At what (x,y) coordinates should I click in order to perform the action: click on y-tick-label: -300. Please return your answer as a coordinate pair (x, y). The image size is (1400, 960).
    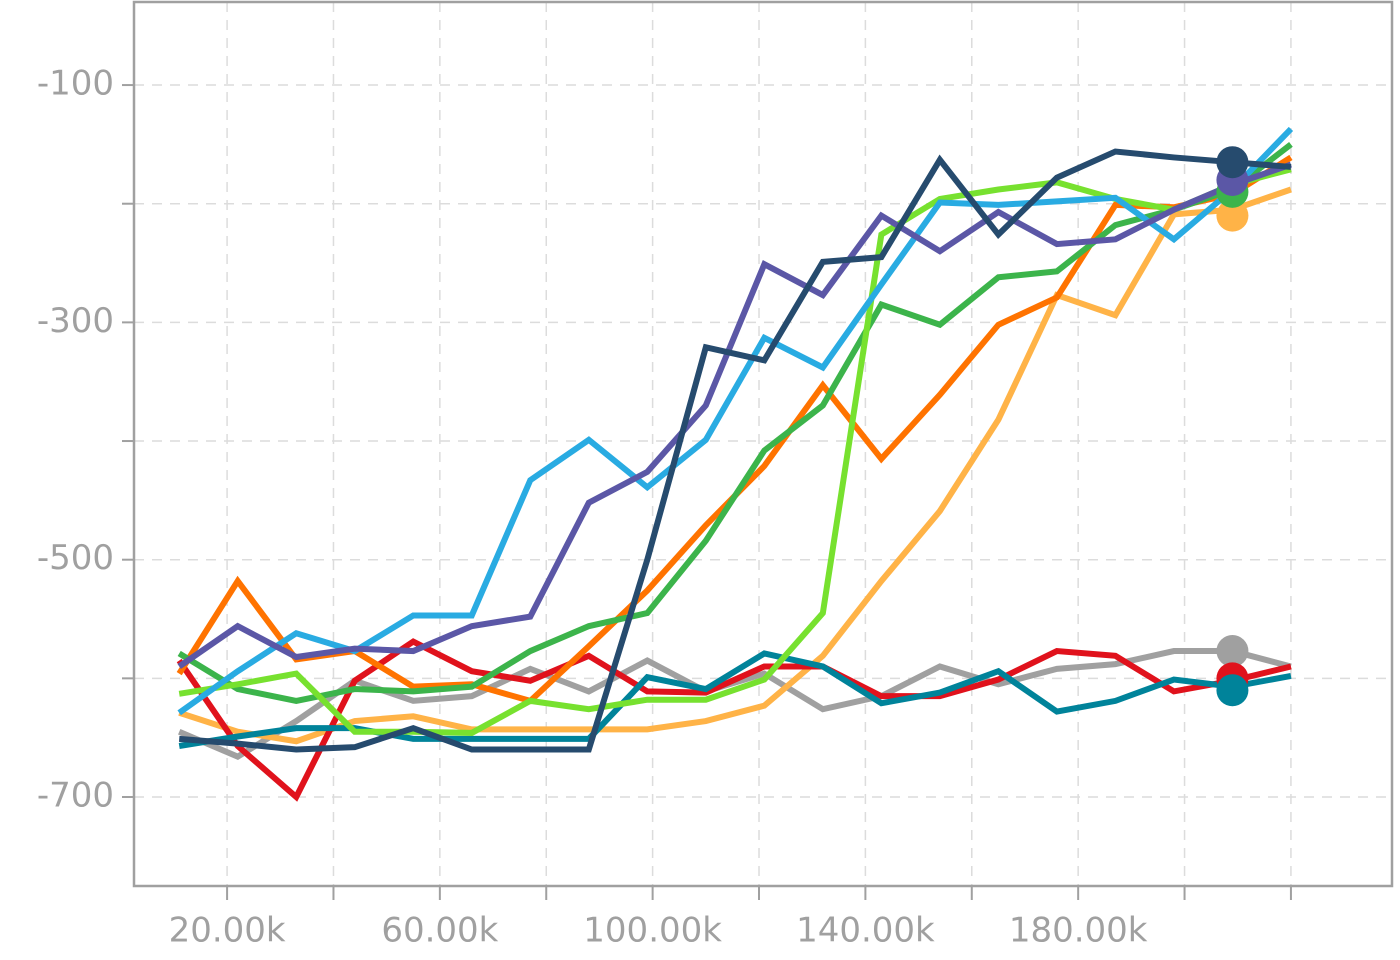
    Looking at the image, I should click on (75, 321).